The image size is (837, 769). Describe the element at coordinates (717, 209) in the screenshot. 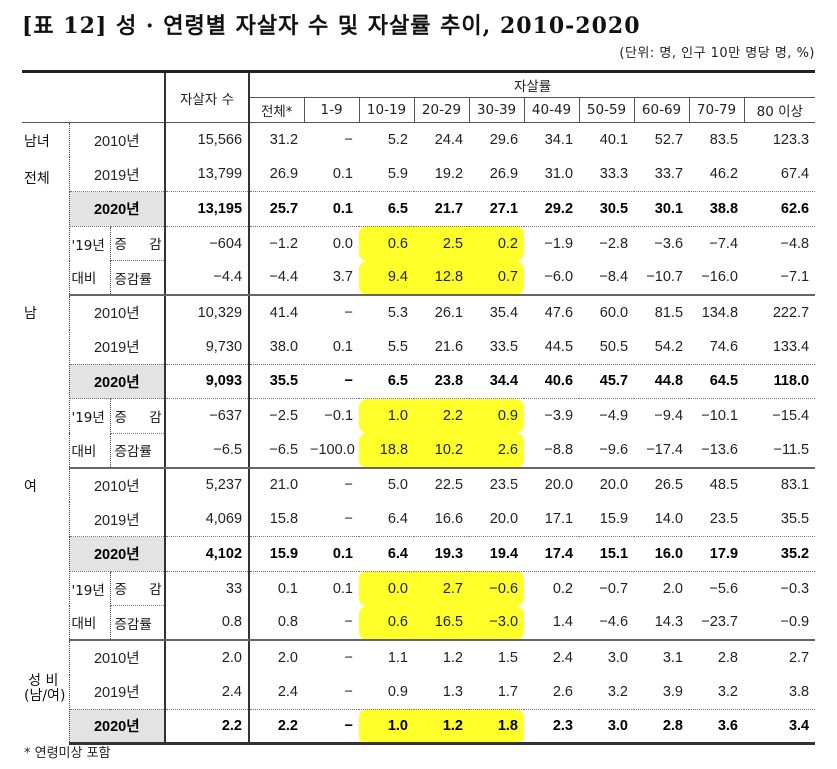

I see `rate-70-79: 38.8` at that location.